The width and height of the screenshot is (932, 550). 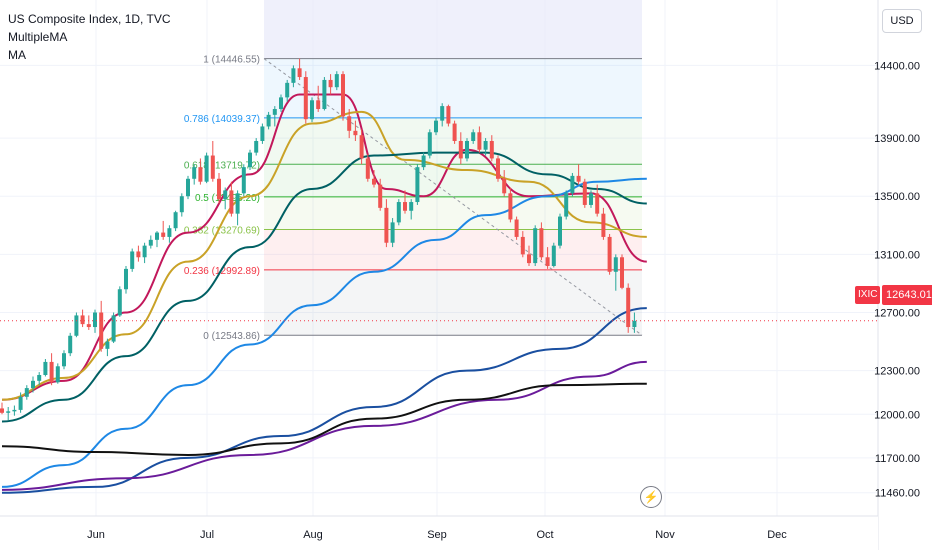 I want to click on ticker-badge: IXIC, so click(x=868, y=295).